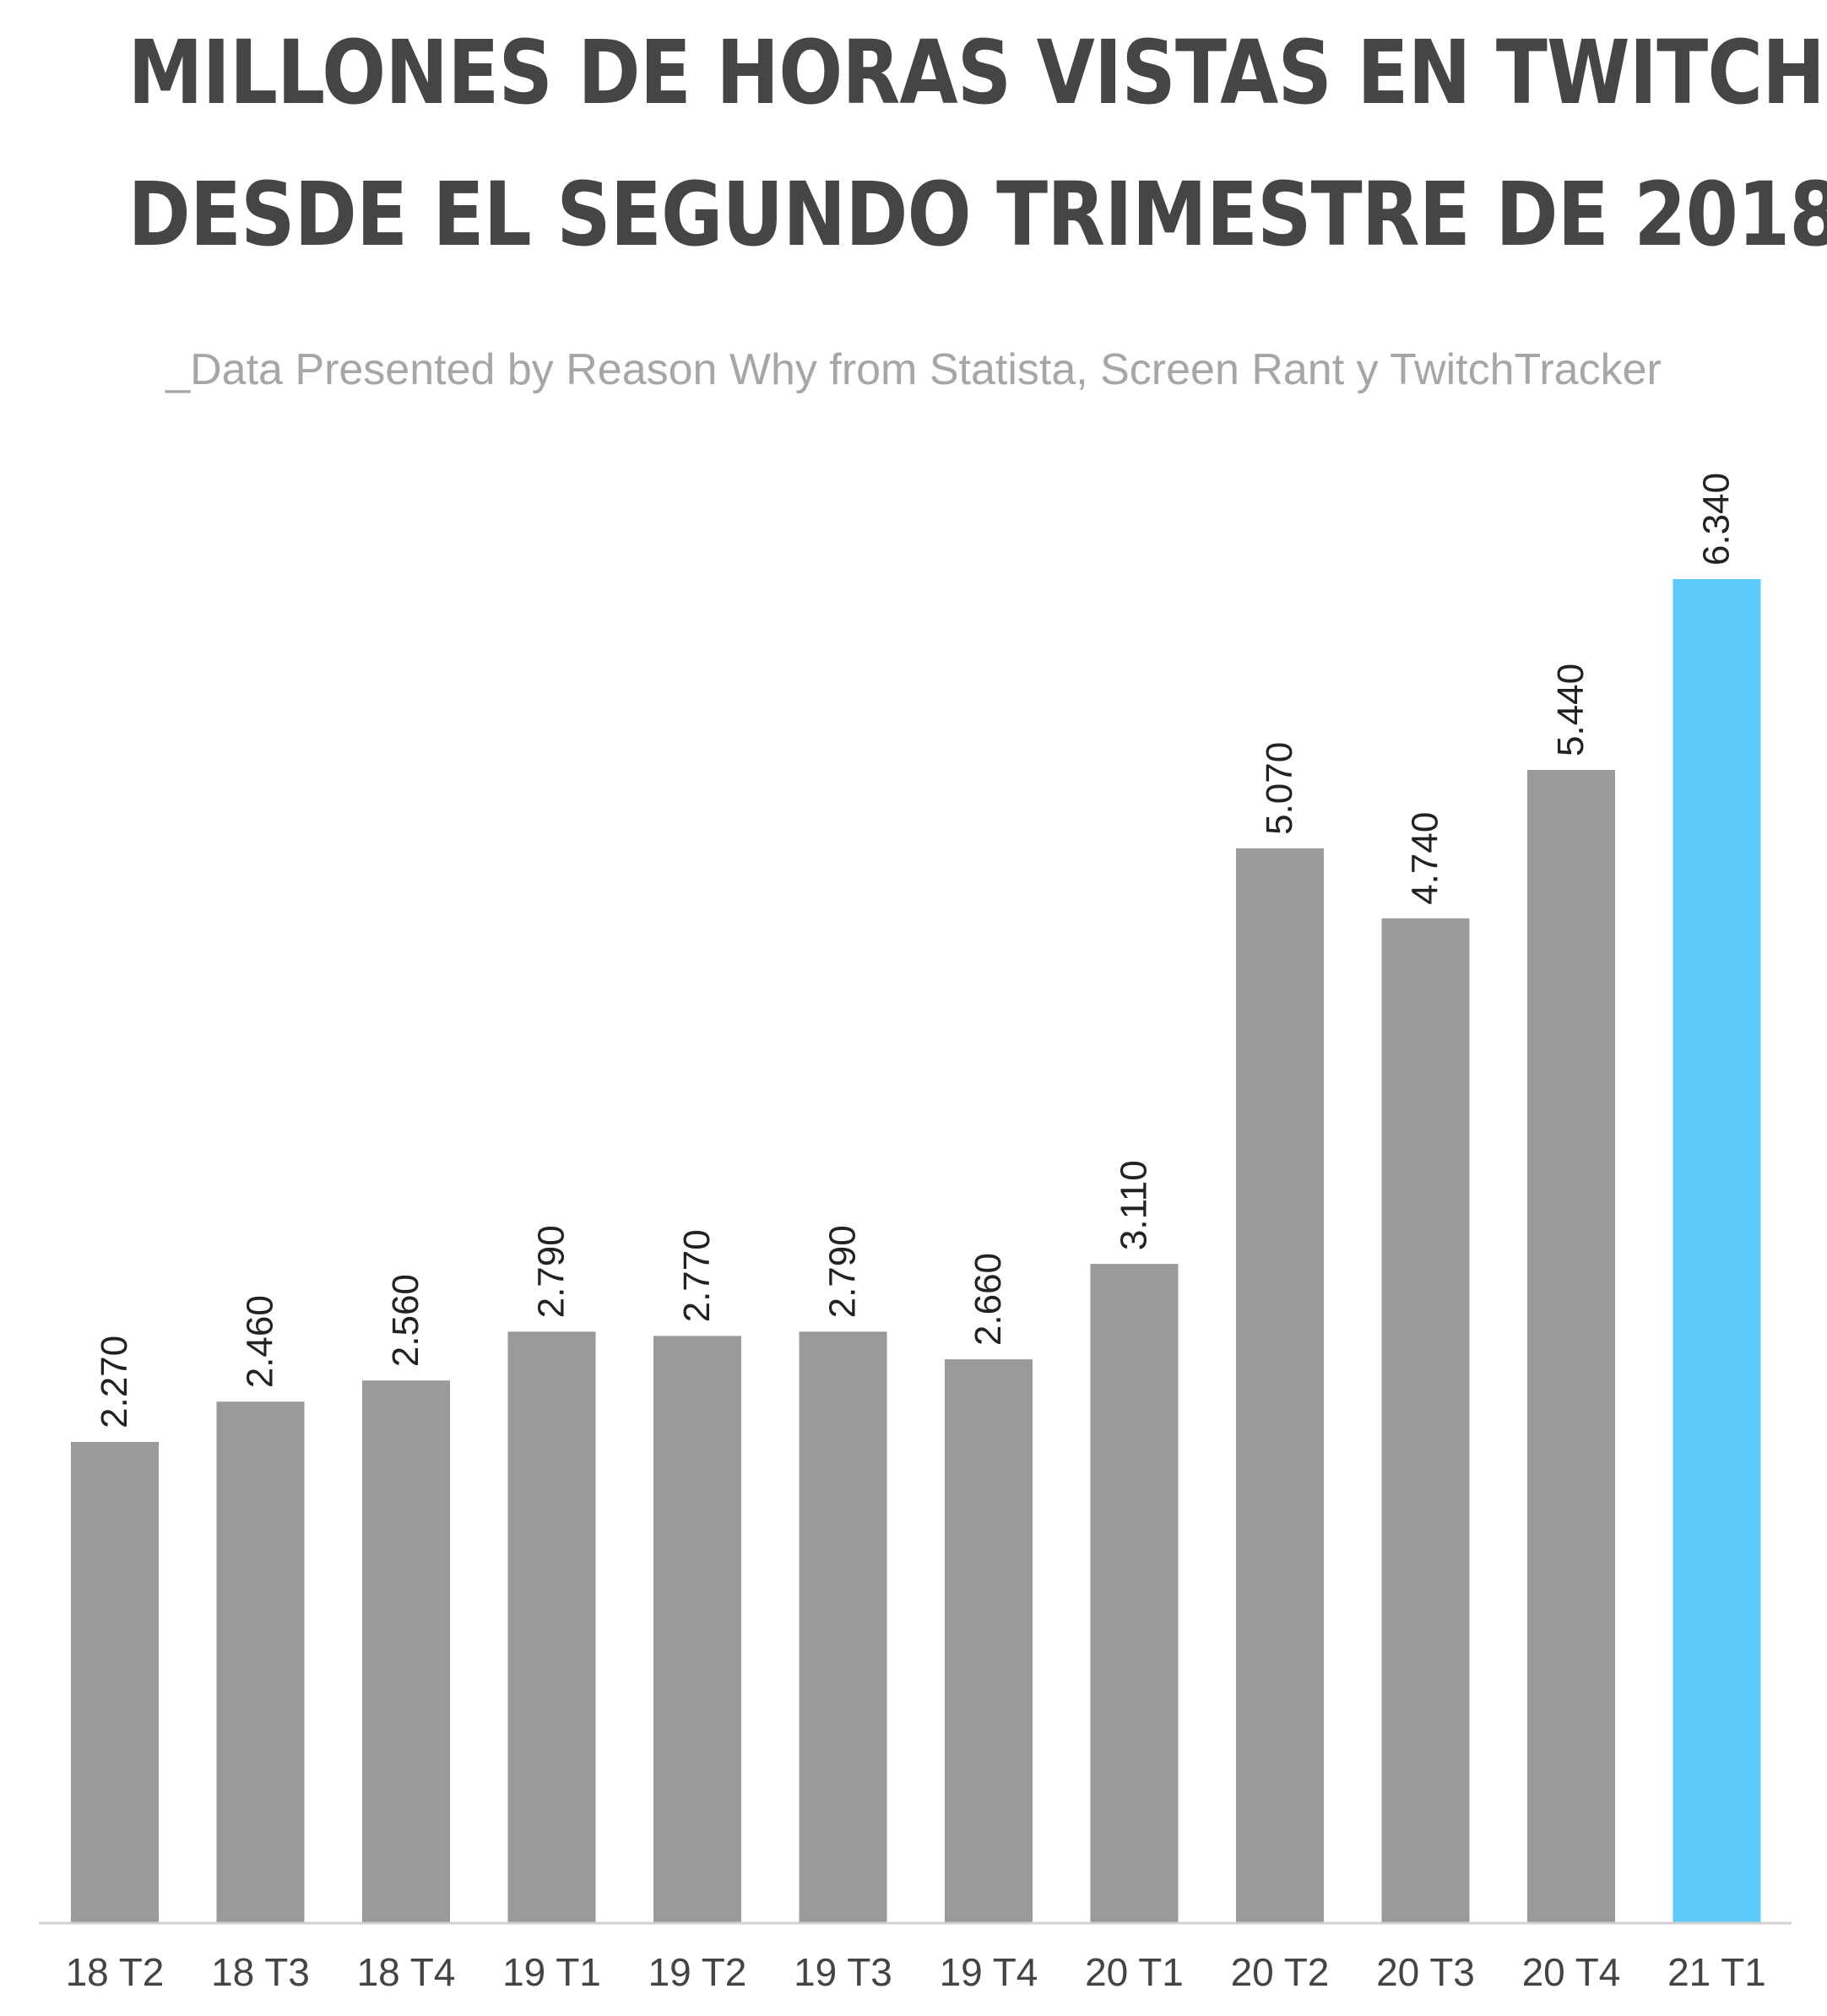 Image resolution: width=1827 pixels, height=2016 pixels. What do you see at coordinates (1279, 788) in the screenshot?
I see `value-label: 5.070` at bounding box center [1279, 788].